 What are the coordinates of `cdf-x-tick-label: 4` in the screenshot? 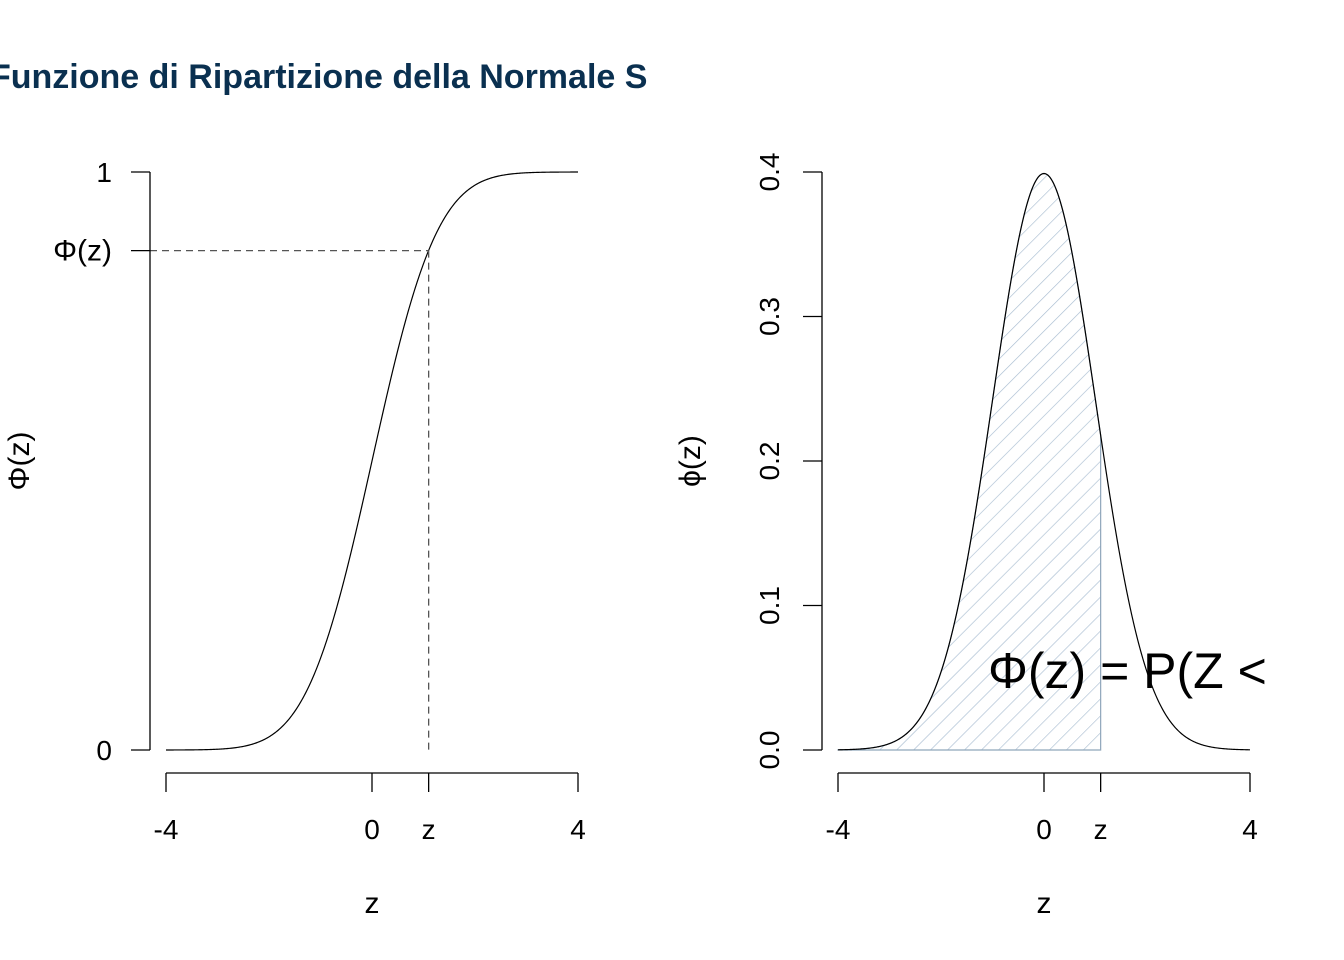 It's located at (578, 829).